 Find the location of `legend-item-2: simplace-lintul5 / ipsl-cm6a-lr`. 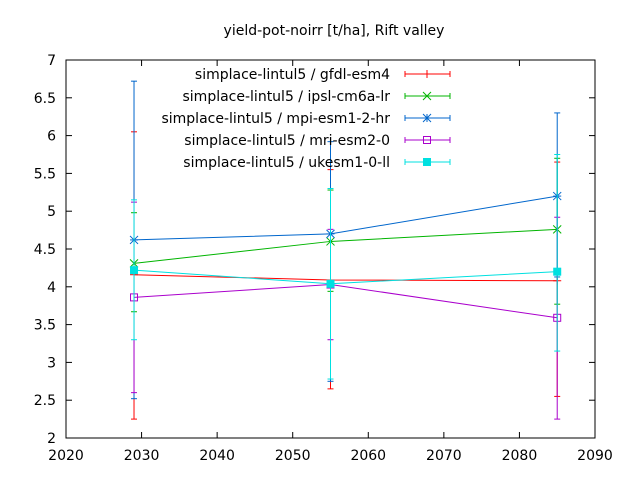

legend-item-2: simplace-lintul5 / ipsl-cm6a-lr is located at coordinates (317, 97).